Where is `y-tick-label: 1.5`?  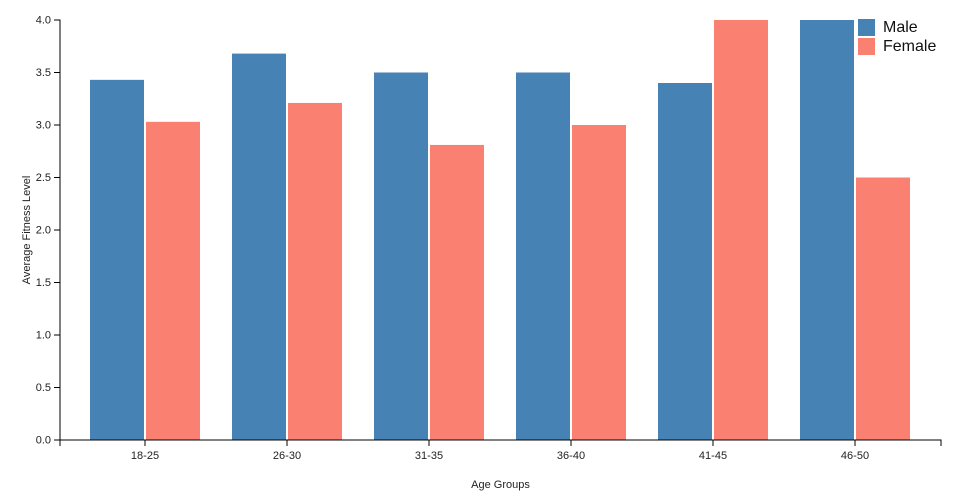 y-tick-label: 1.5 is located at coordinates (43, 283).